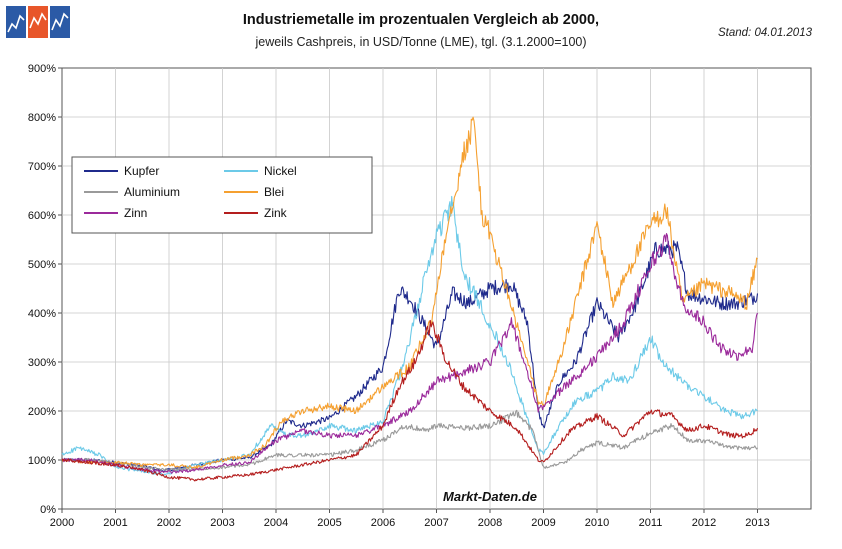 Image resolution: width=842 pixels, height=549 pixels. Describe the element at coordinates (409, 440) in the screenshot. I see `series-line-aluminium` at that location.